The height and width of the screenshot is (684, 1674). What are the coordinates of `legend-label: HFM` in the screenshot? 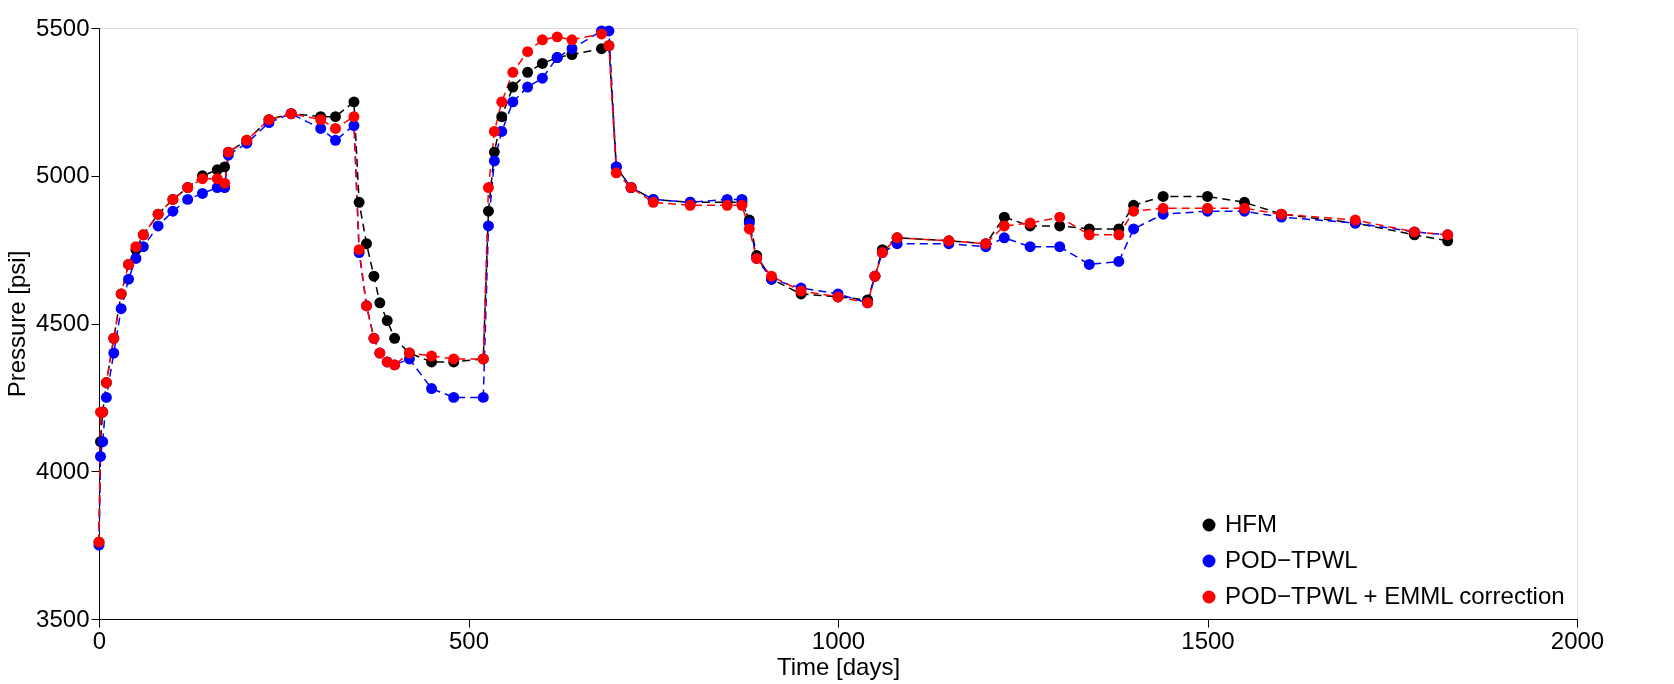 It's located at (1251, 523).